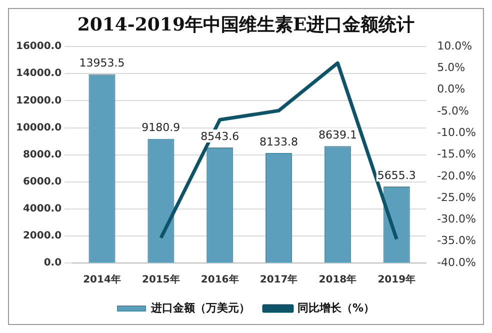  What do you see at coordinates (336, 307) in the screenshot?
I see `legend-label: 同比增长（%）` at bounding box center [336, 307].